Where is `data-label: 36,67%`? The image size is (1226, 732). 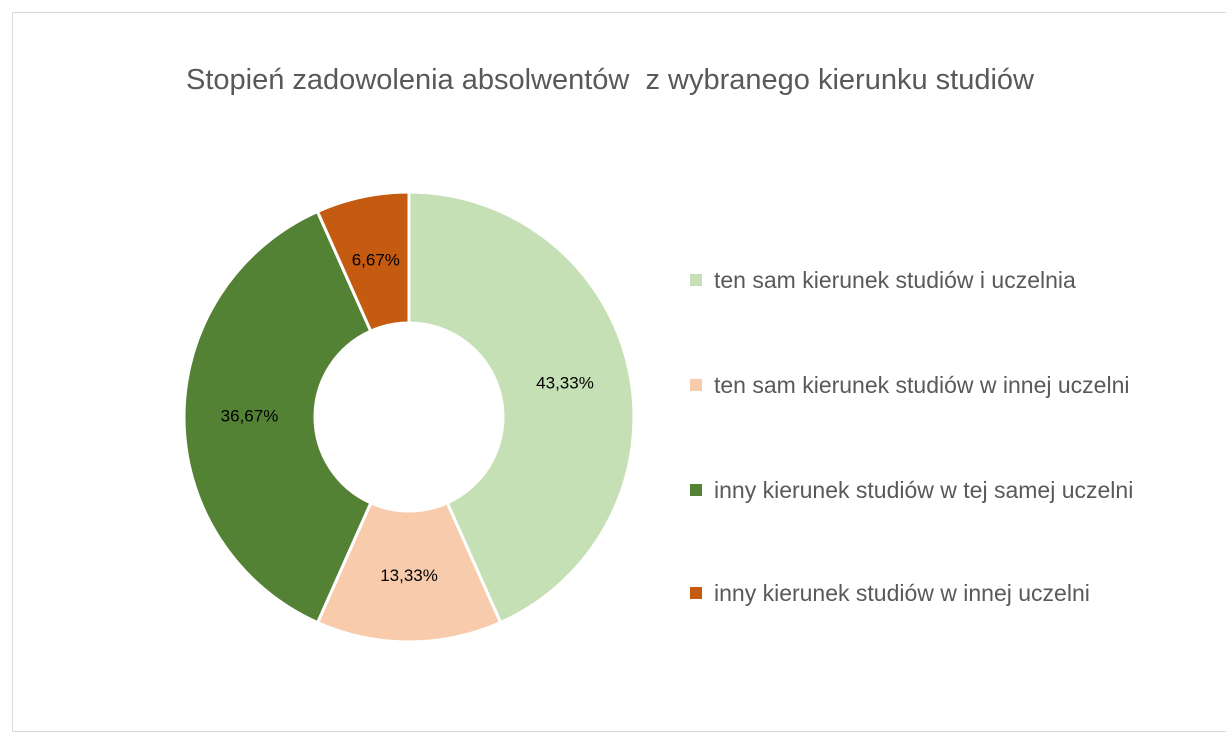
data-label: 36,67% is located at coordinates (250, 416).